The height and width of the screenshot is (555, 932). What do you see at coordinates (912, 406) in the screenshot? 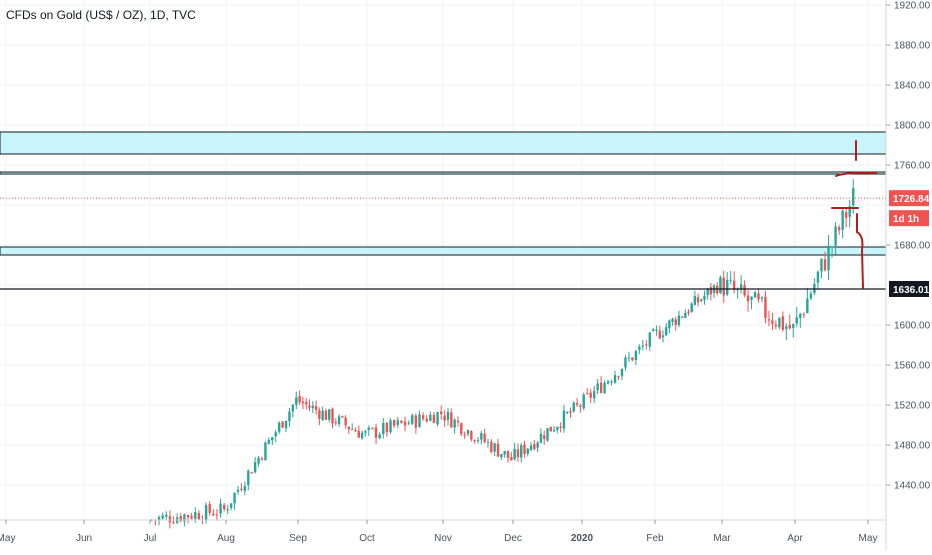
I see `y-tick-label: 1520.00` at bounding box center [912, 406].